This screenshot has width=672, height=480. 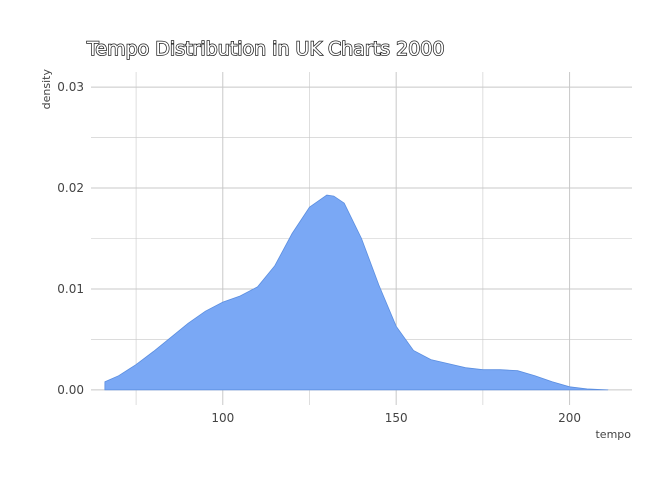 What do you see at coordinates (265, 49) in the screenshot?
I see `chart-title: Tempo Distribution in UK Charts 2000` at bounding box center [265, 49].